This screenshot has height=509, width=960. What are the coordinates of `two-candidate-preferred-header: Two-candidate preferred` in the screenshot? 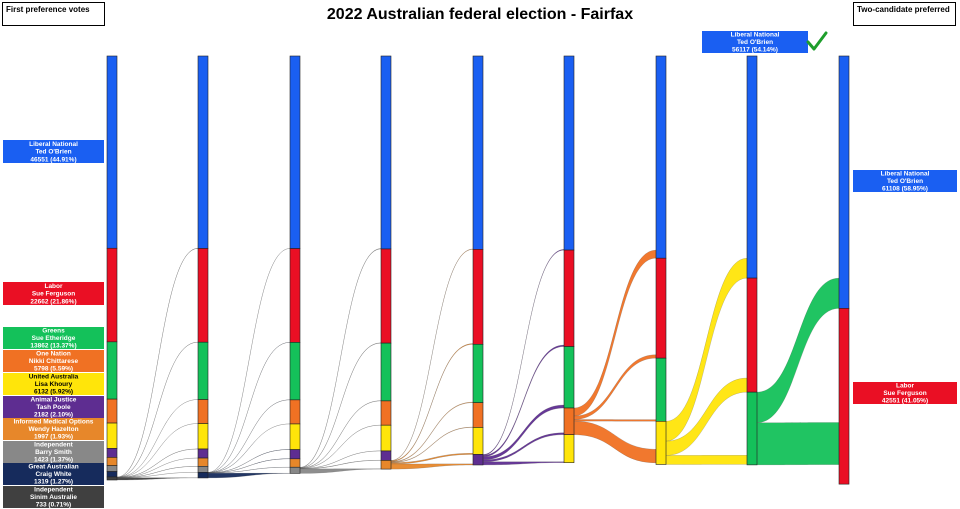 It's located at (904, 14).